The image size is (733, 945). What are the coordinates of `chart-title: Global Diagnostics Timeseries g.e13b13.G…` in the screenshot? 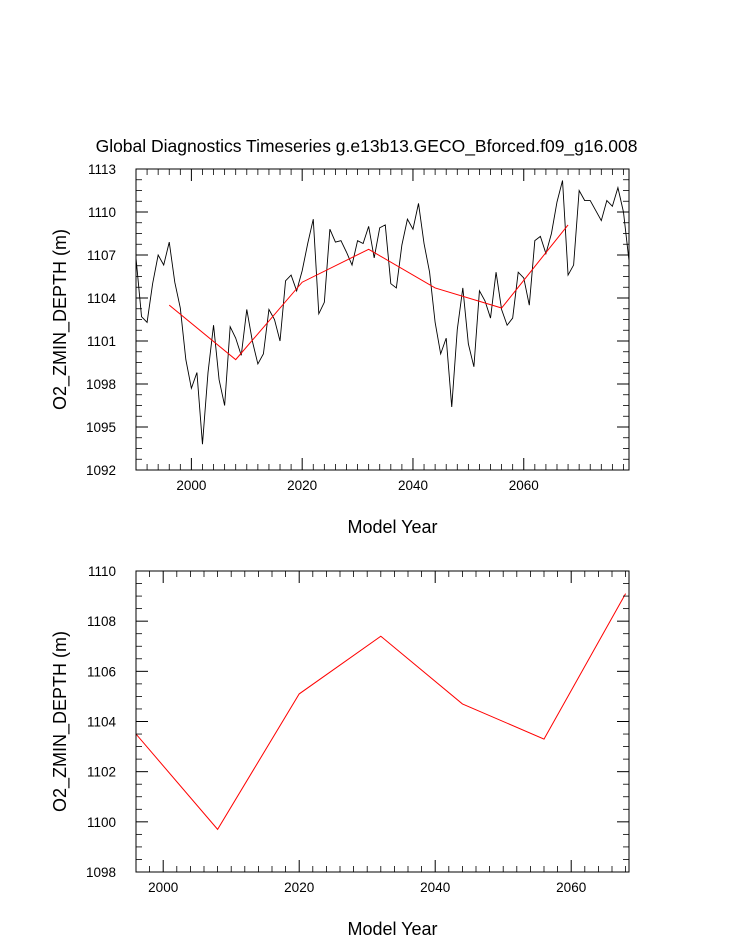 It's located at (366, 146).